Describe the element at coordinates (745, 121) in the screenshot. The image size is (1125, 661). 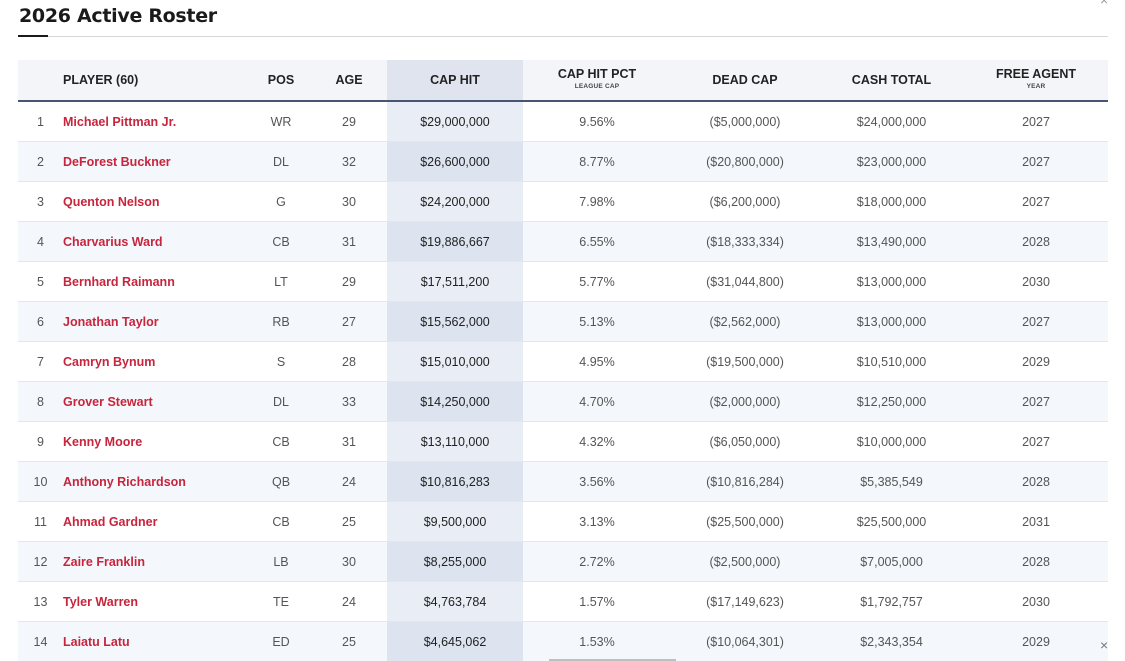
I see `row-dead-cap-cell: ($5,000,000)` at that location.